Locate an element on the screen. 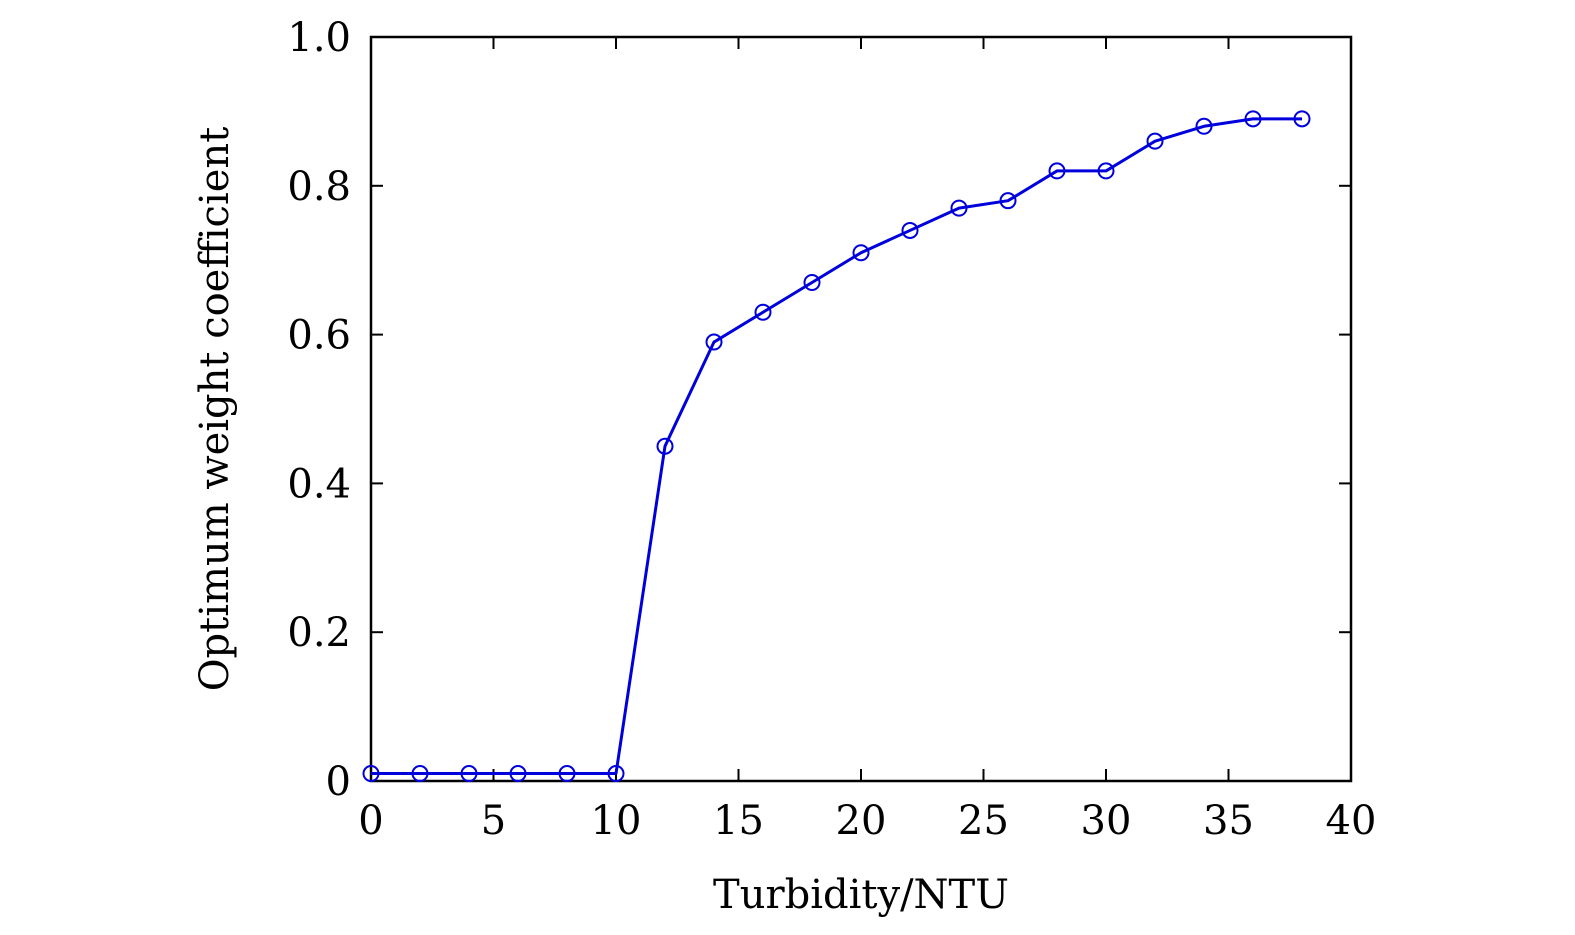 The width and height of the screenshot is (1575, 935). x-tick-label: 0 is located at coordinates (370, 821).